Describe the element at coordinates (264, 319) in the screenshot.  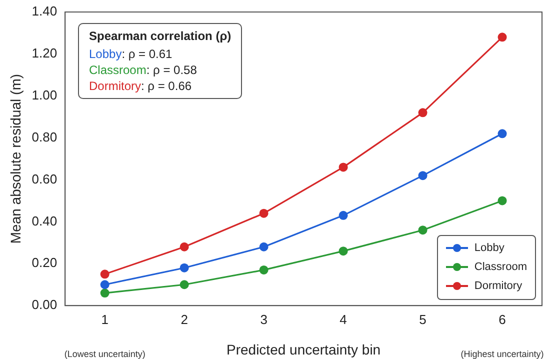
I see `x-tick-label: 3` at that location.